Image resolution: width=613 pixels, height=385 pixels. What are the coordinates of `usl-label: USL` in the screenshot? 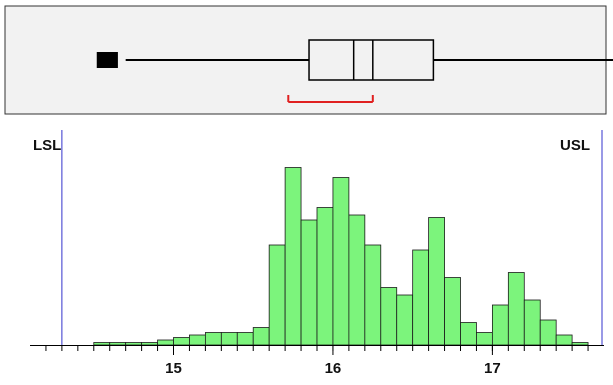 It's located at (575, 145).